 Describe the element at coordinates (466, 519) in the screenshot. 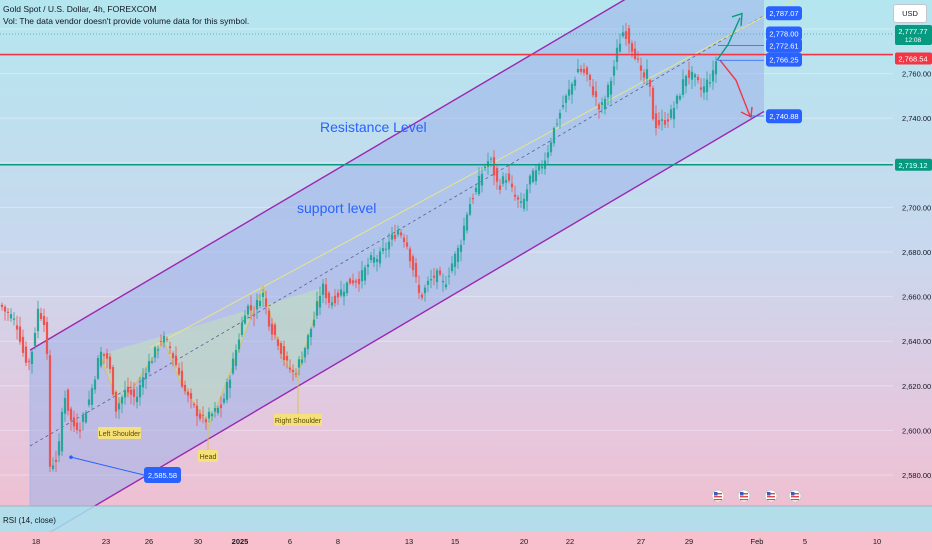

I see `rsi-pane` at that location.